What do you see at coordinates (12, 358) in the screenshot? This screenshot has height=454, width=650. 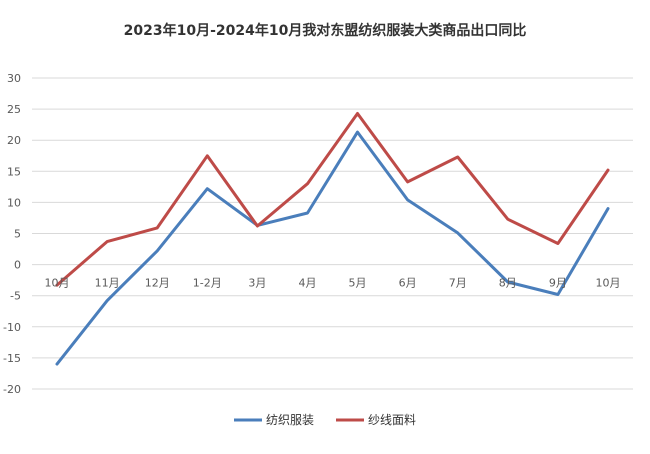 I see `y-tick-label: -15` at bounding box center [12, 358].